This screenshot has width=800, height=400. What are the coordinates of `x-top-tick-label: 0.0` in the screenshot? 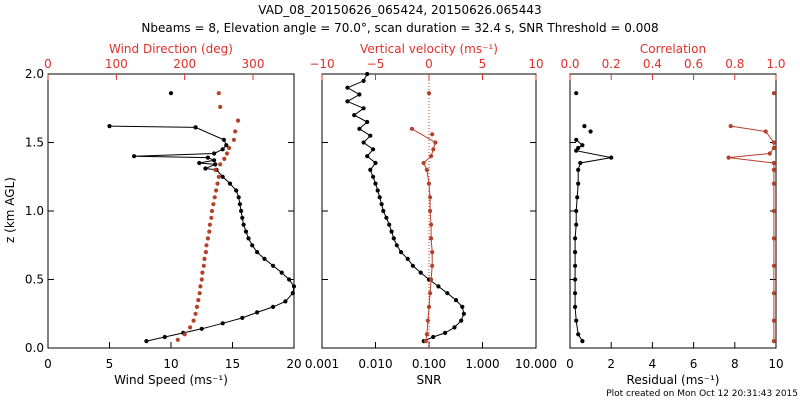 It's located at (569, 64).